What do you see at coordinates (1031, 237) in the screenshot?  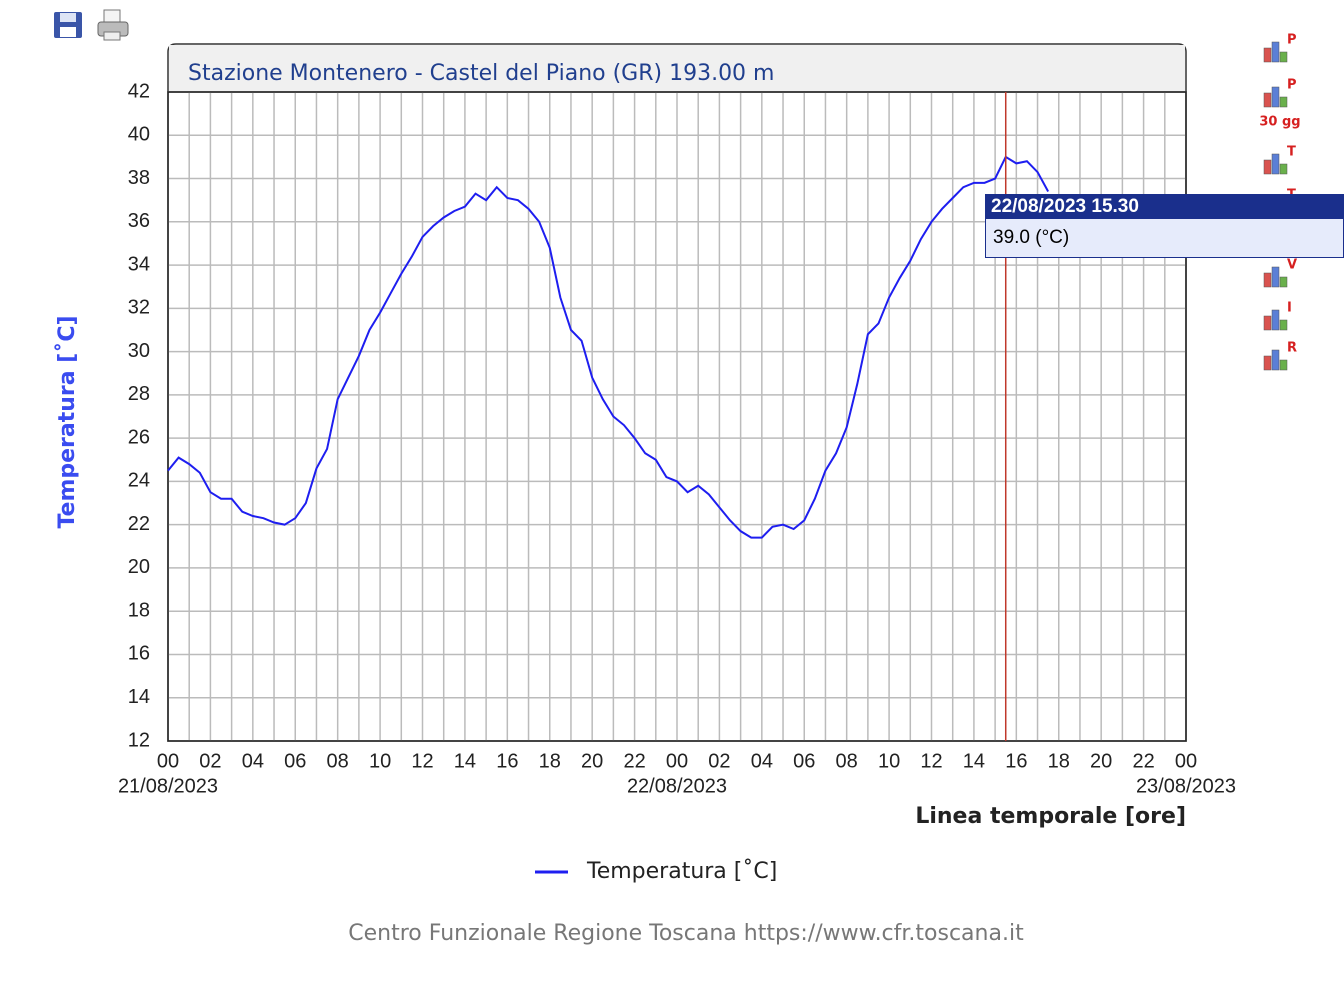 I see `tooltip-value: 39.0 (°C)` at bounding box center [1031, 237].